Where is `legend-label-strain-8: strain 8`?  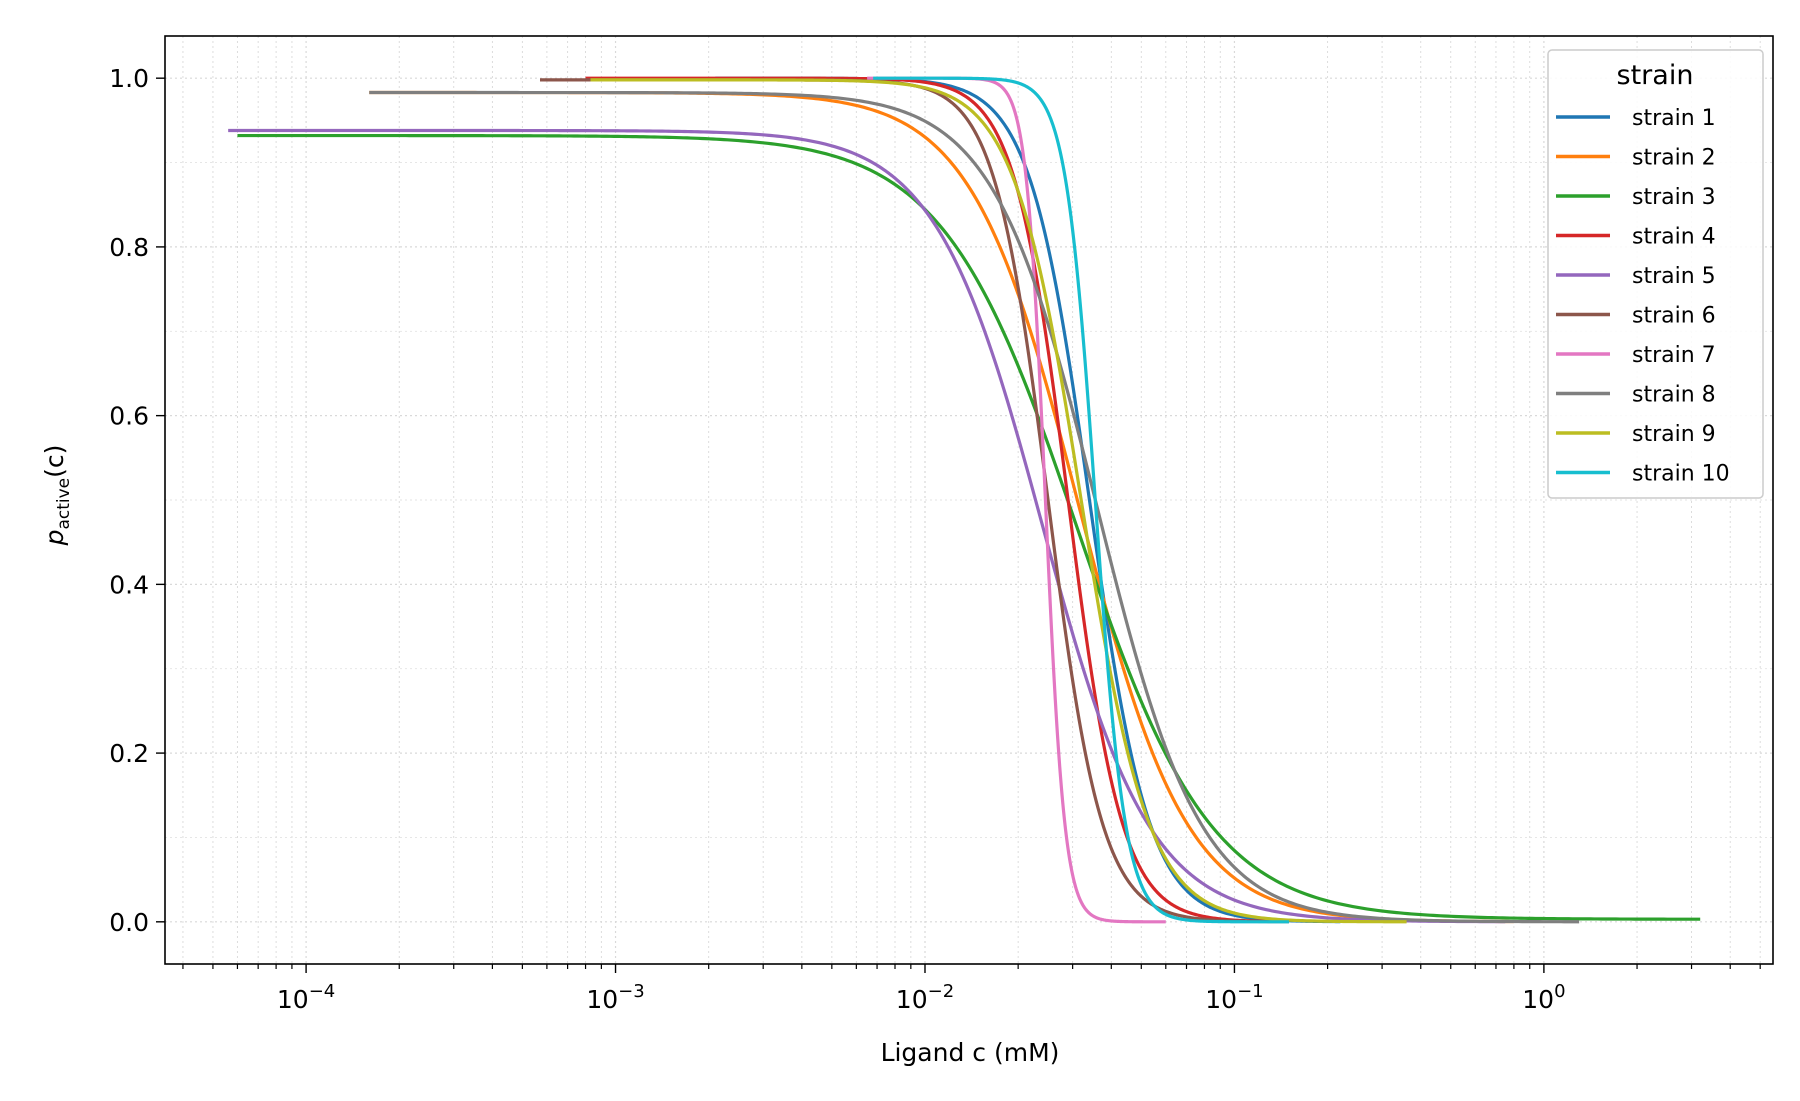
legend-label-strain-8: strain 8 is located at coordinates (1674, 395).